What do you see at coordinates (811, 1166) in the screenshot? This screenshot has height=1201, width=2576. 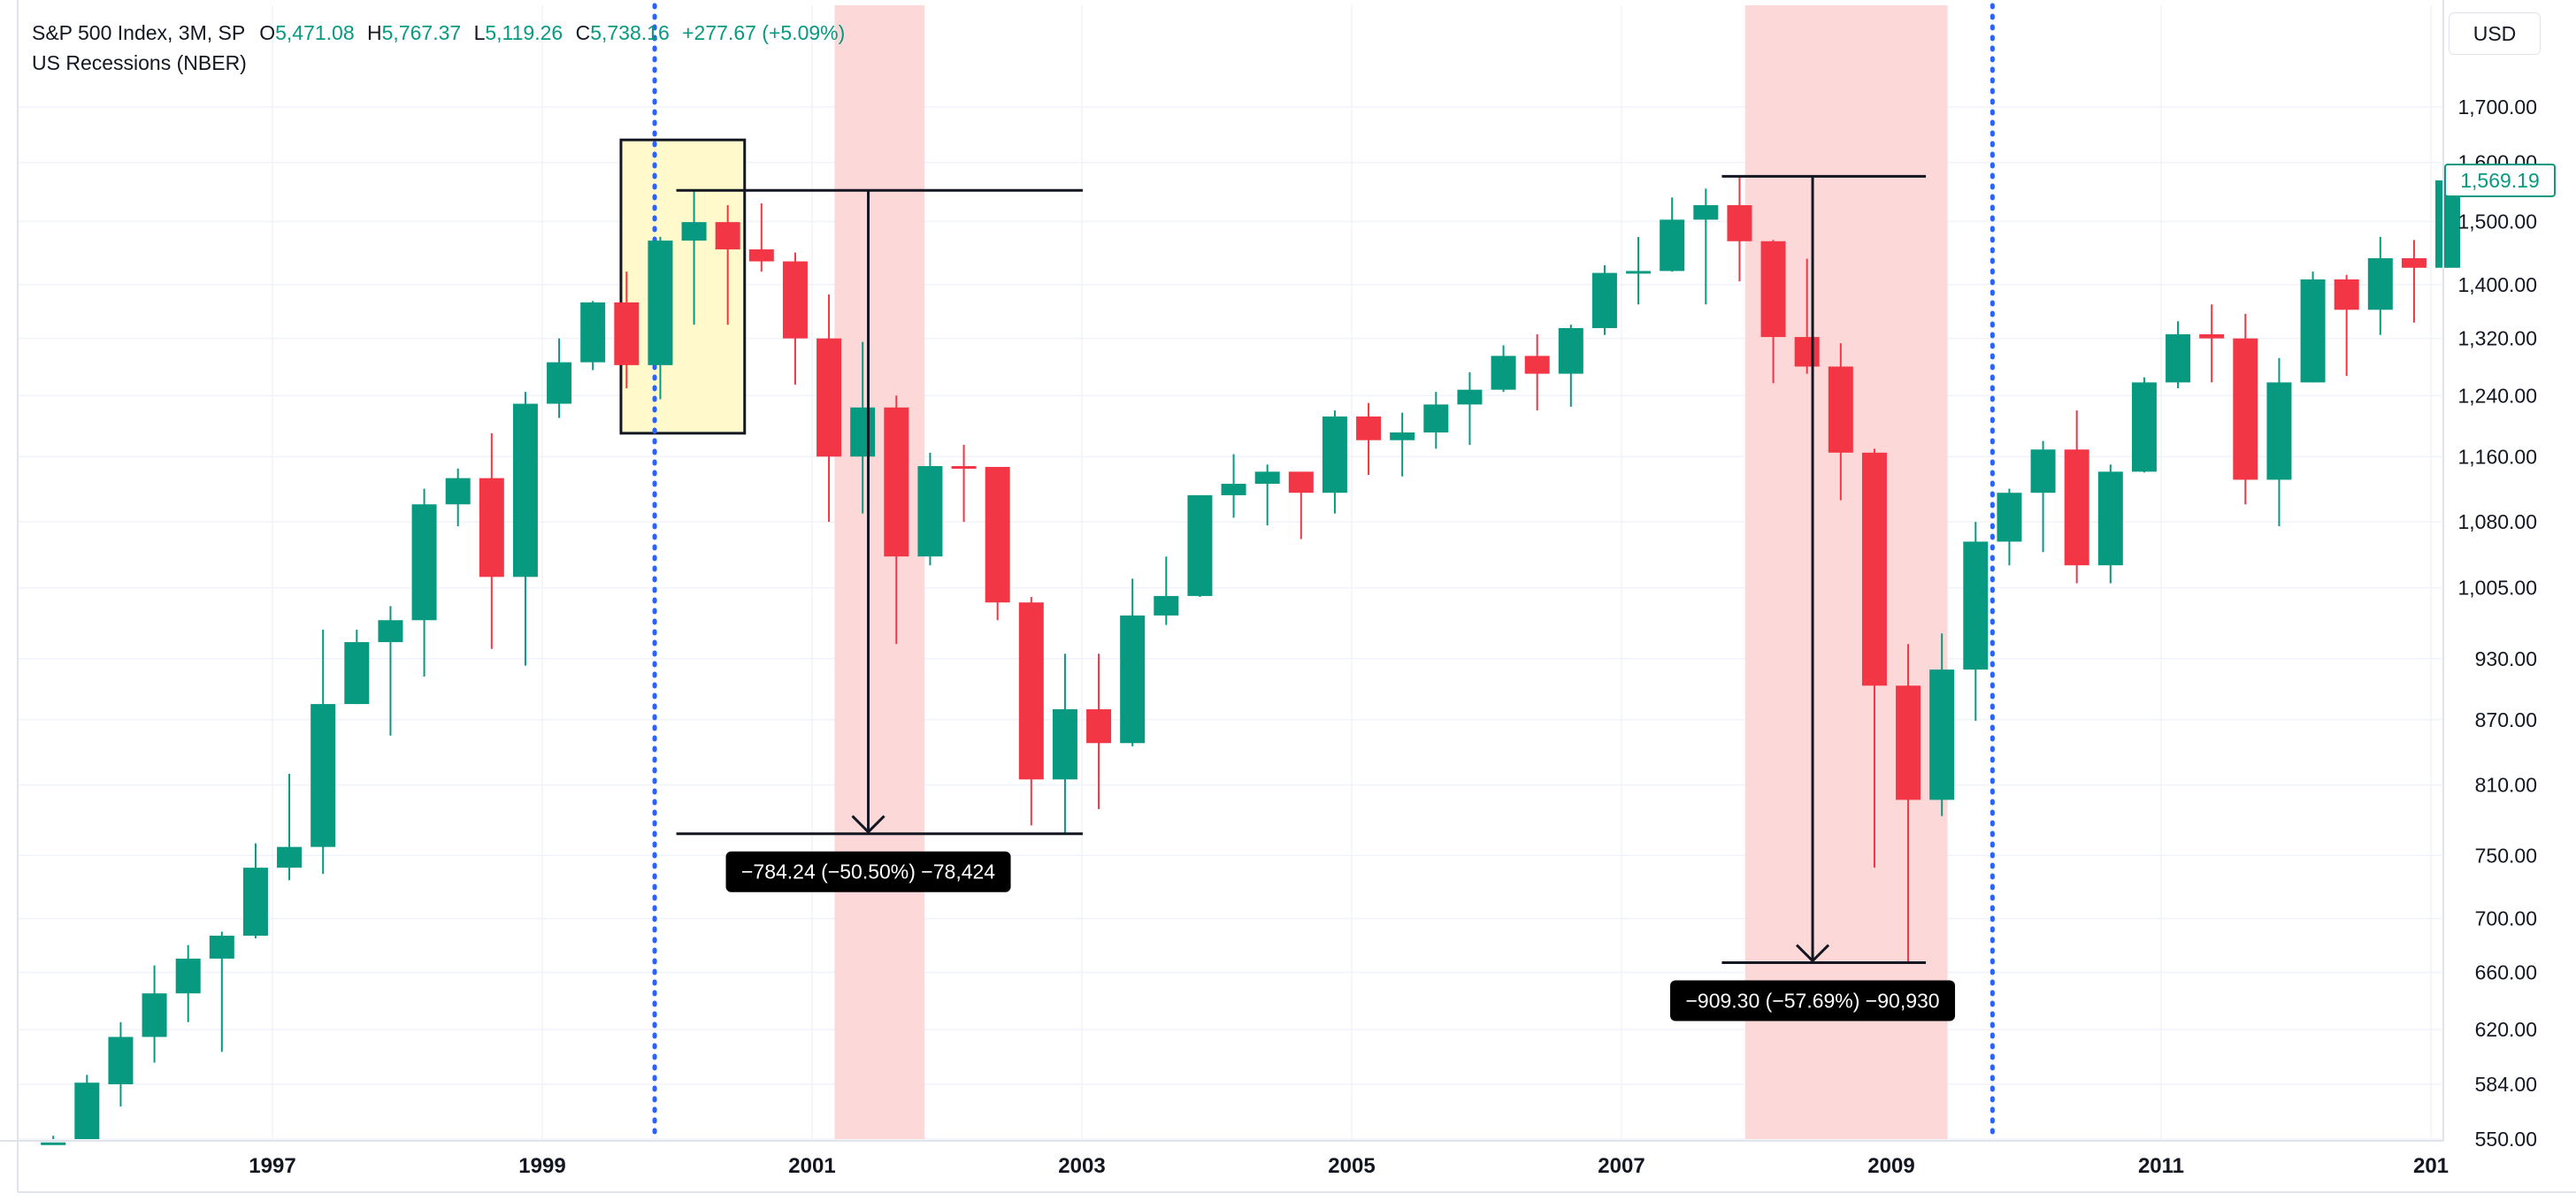 I see `x-tick-label: 2001` at bounding box center [811, 1166].